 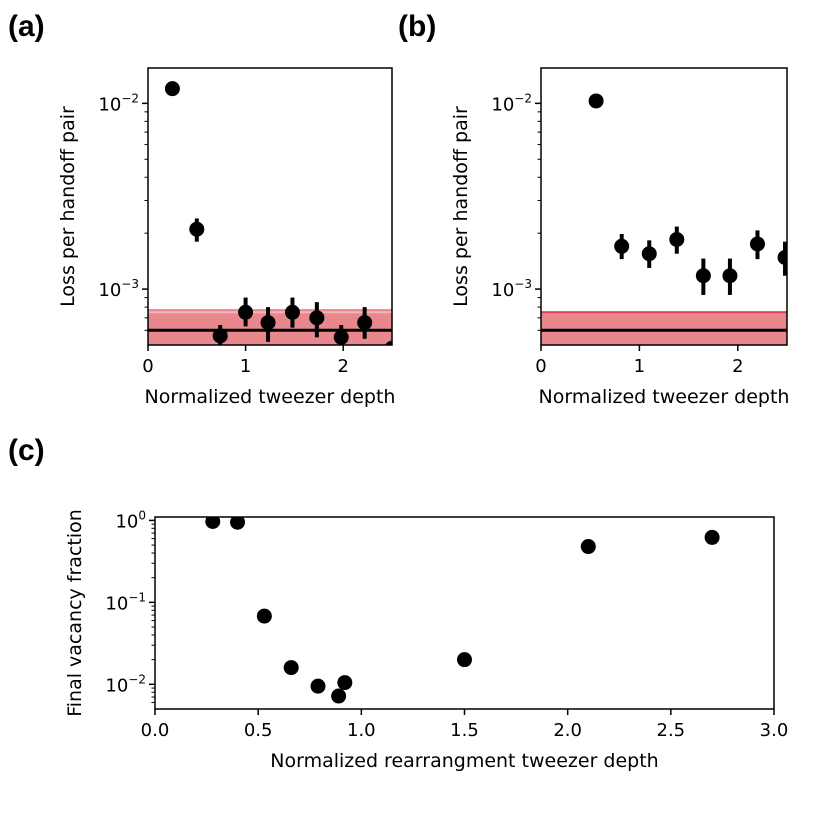 What do you see at coordinates (75, 613) in the screenshot?
I see `chart-c-y-axis-label: Final vacancy fraction` at bounding box center [75, 613].